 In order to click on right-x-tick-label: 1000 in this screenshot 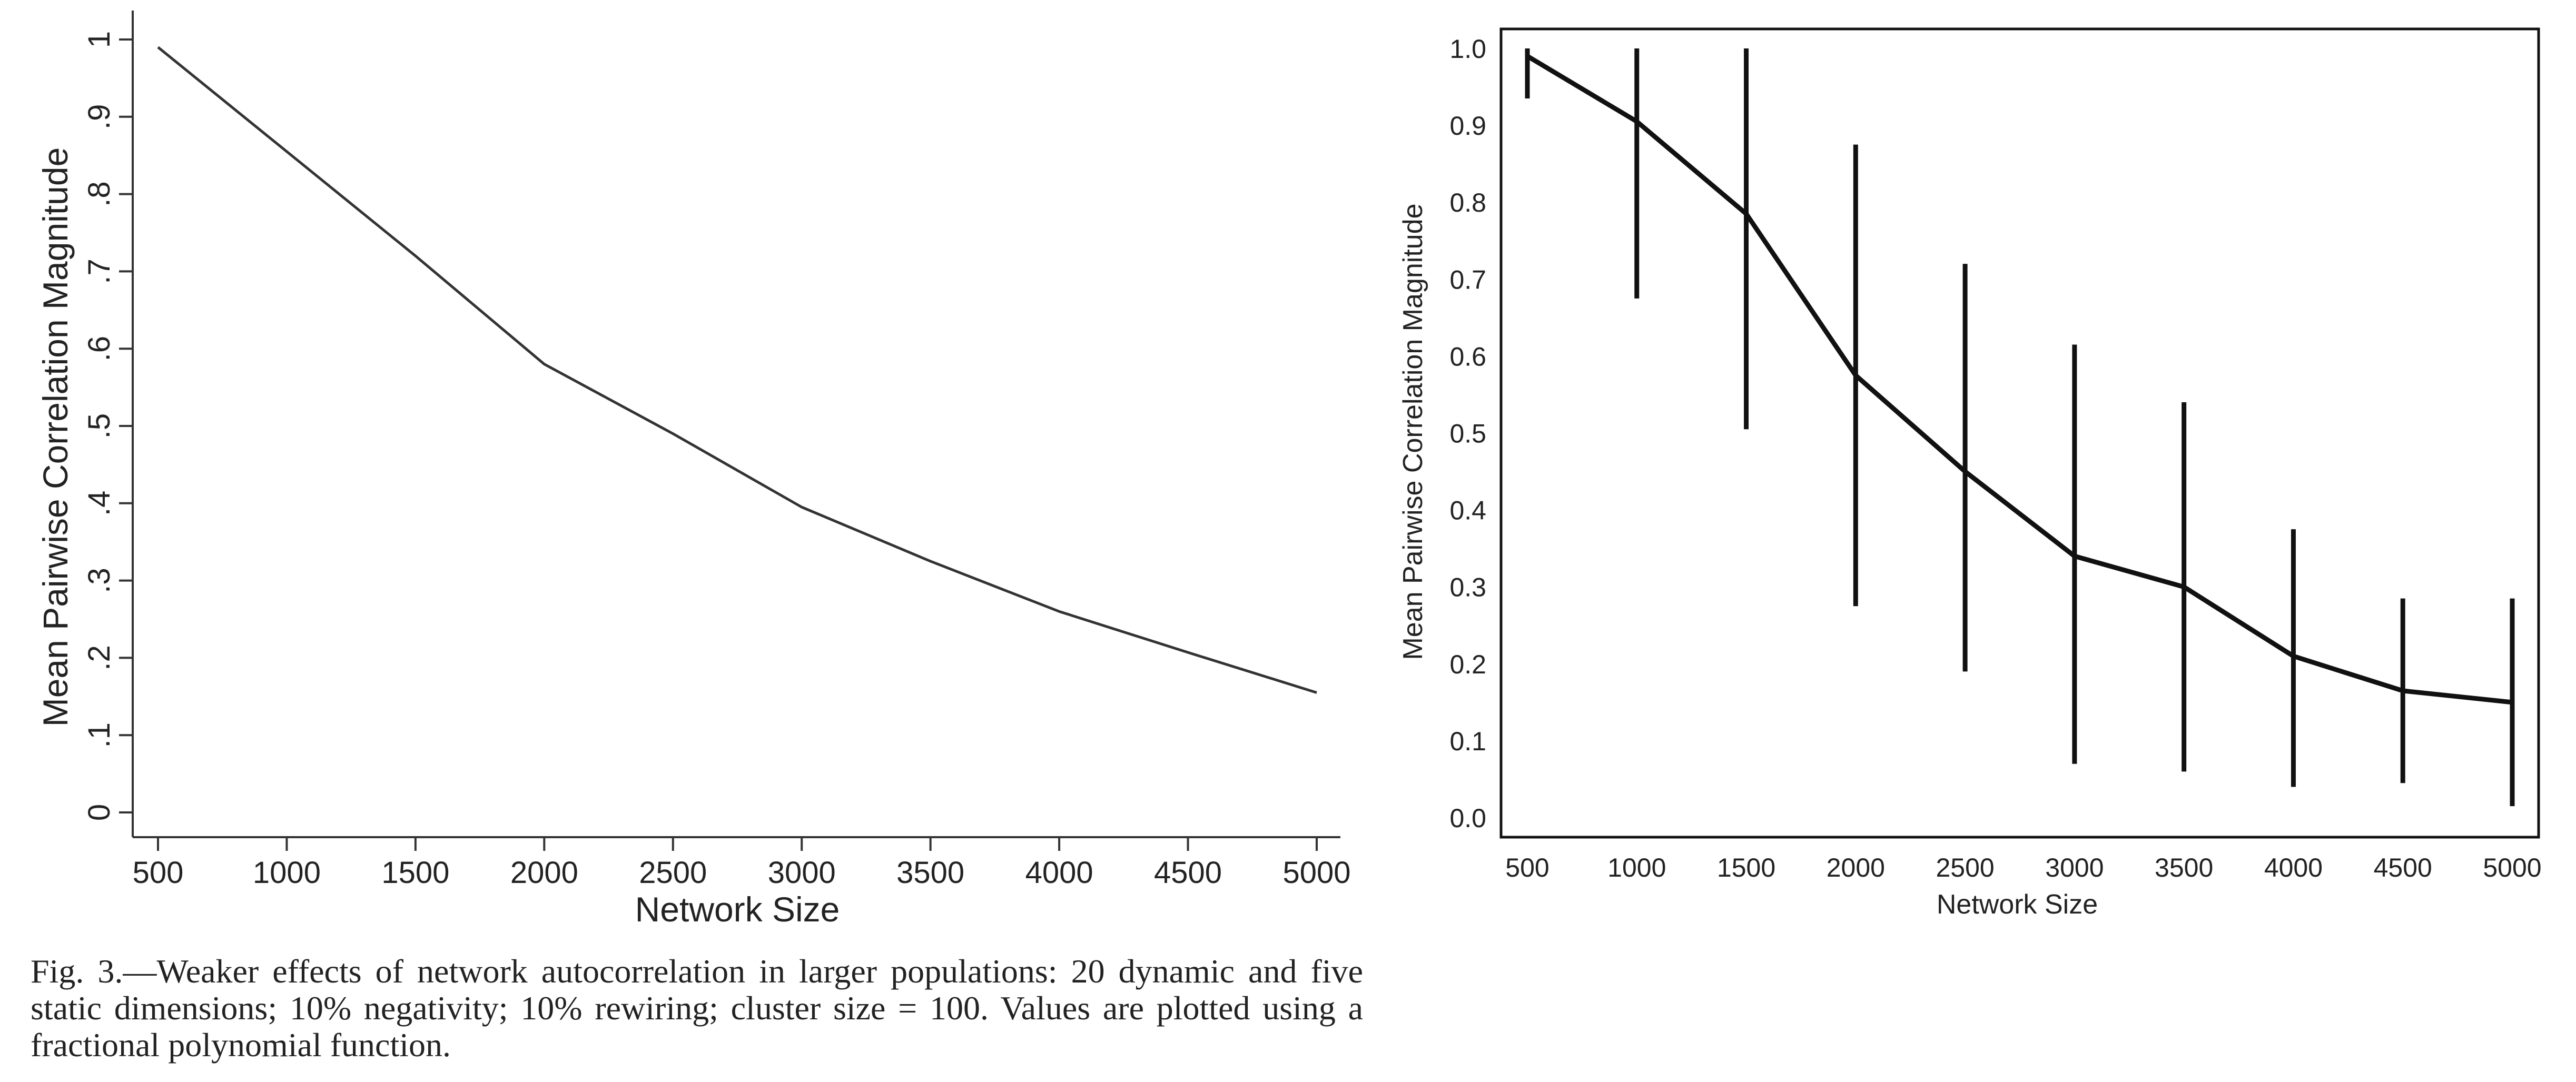, I will do `click(1636, 867)`.